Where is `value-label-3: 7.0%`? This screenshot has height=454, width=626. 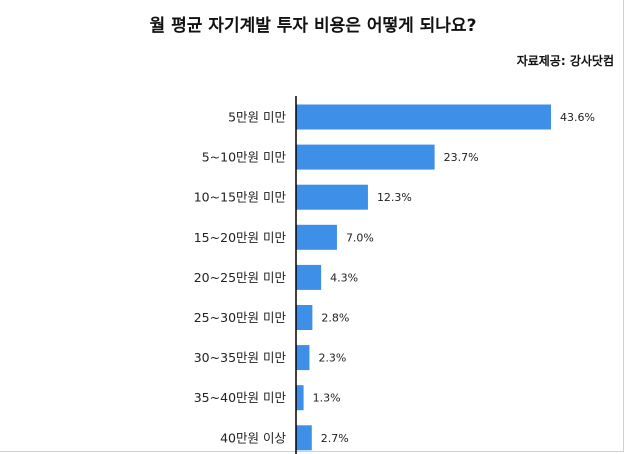 value-label-3: 7.0% is located at coordinates (360, 237).